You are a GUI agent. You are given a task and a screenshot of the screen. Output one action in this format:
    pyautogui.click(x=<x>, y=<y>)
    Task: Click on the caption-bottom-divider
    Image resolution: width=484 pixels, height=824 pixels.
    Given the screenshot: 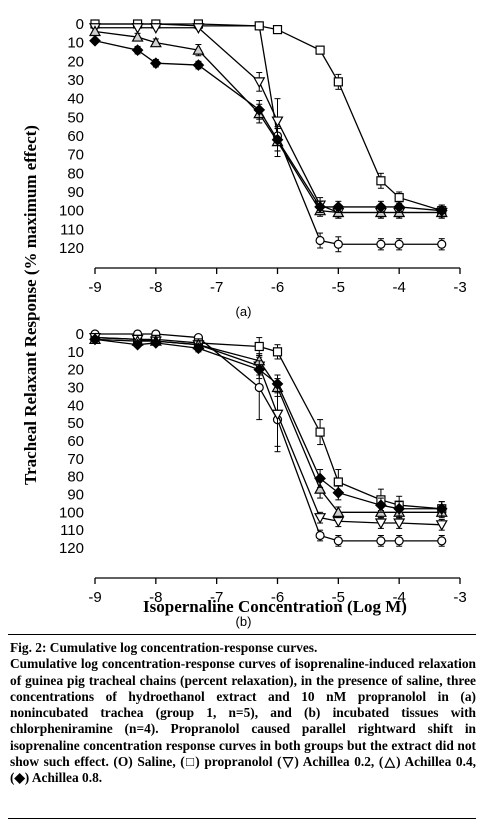 What is the action you would take?
    pyautogui.click(x=242, y=818)
    